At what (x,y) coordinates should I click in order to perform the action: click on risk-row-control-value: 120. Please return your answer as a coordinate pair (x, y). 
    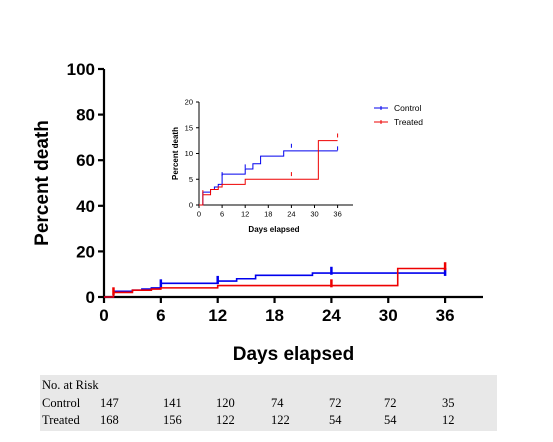
    Looking at the image, I should click on (225, 403).